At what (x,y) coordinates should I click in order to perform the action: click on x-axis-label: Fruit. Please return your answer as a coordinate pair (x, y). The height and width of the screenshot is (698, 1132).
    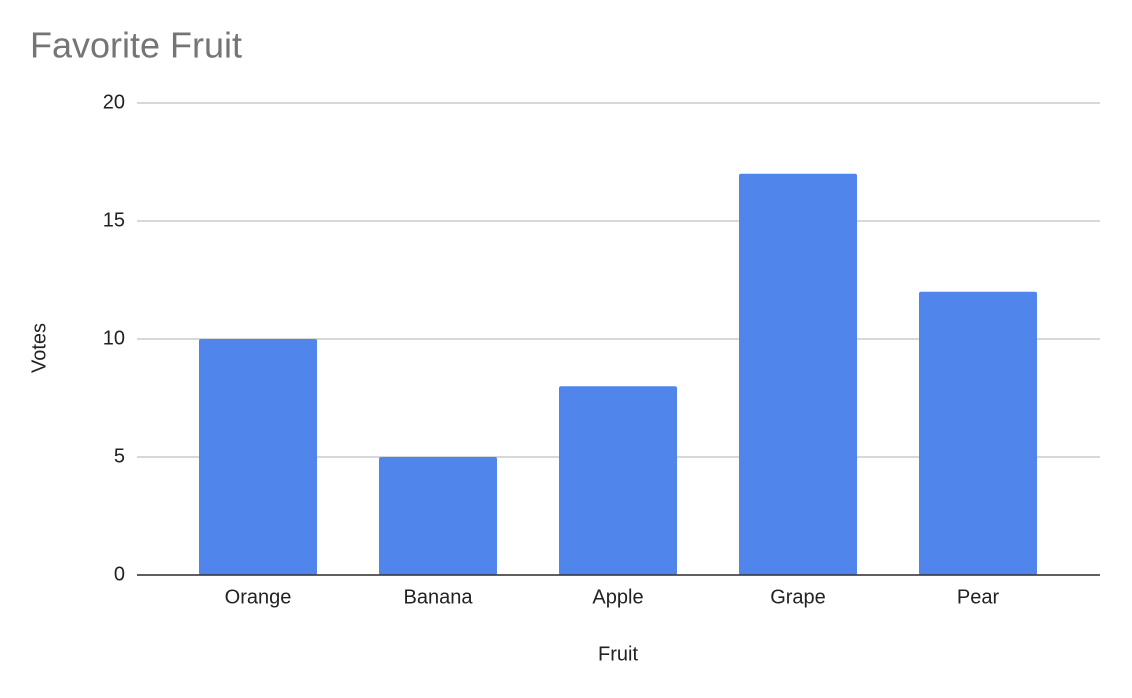
    Looking at the image, I should click on (618, 654).